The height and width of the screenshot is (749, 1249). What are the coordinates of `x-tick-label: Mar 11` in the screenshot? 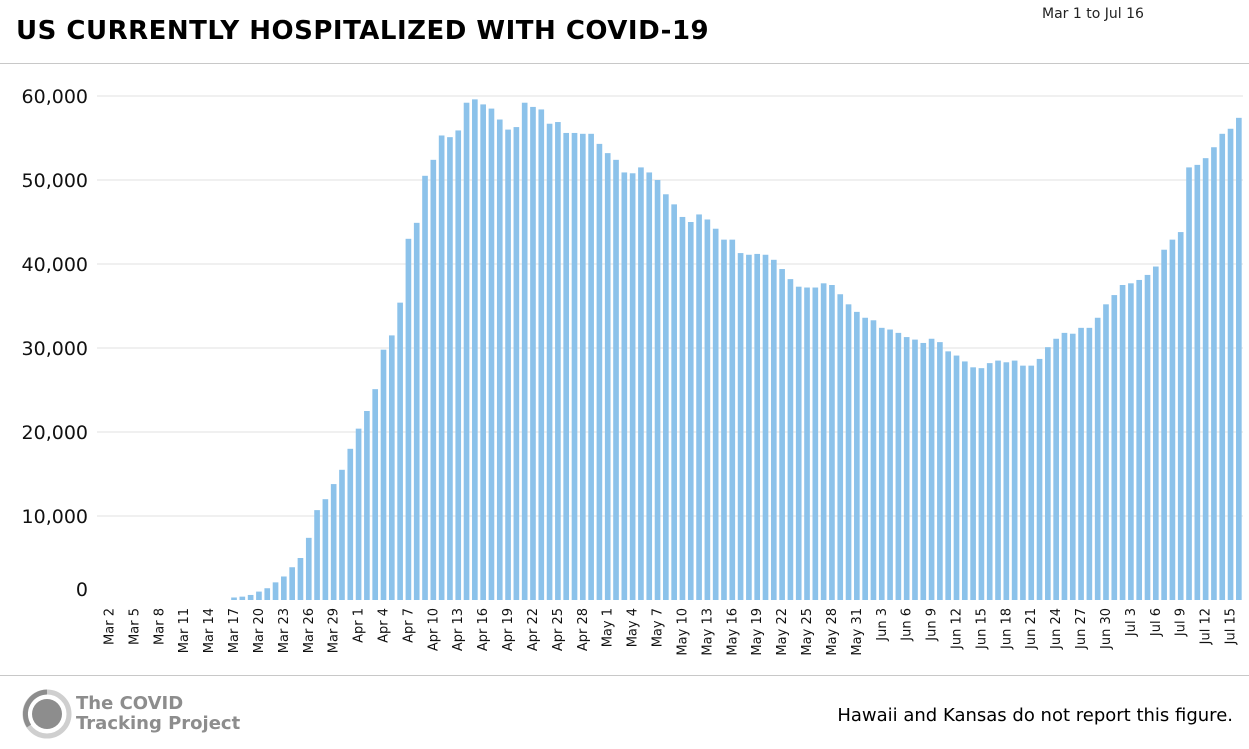 It's located at (184, 630).